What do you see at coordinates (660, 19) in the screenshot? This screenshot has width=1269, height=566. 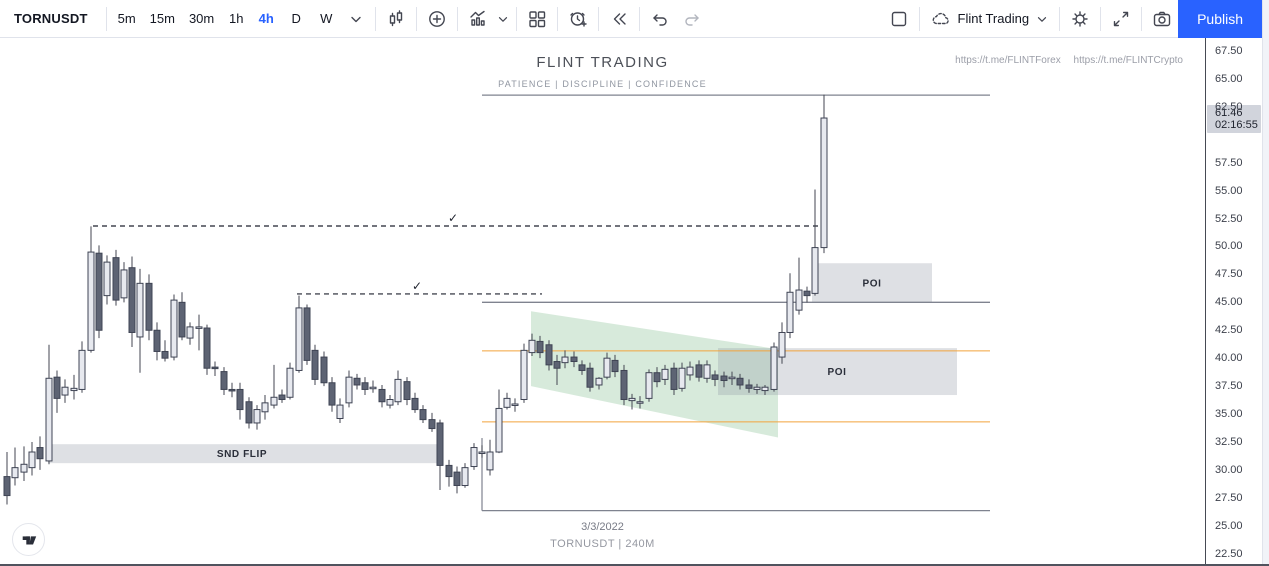 I see `undo-button` at bounding box center [660, 19].